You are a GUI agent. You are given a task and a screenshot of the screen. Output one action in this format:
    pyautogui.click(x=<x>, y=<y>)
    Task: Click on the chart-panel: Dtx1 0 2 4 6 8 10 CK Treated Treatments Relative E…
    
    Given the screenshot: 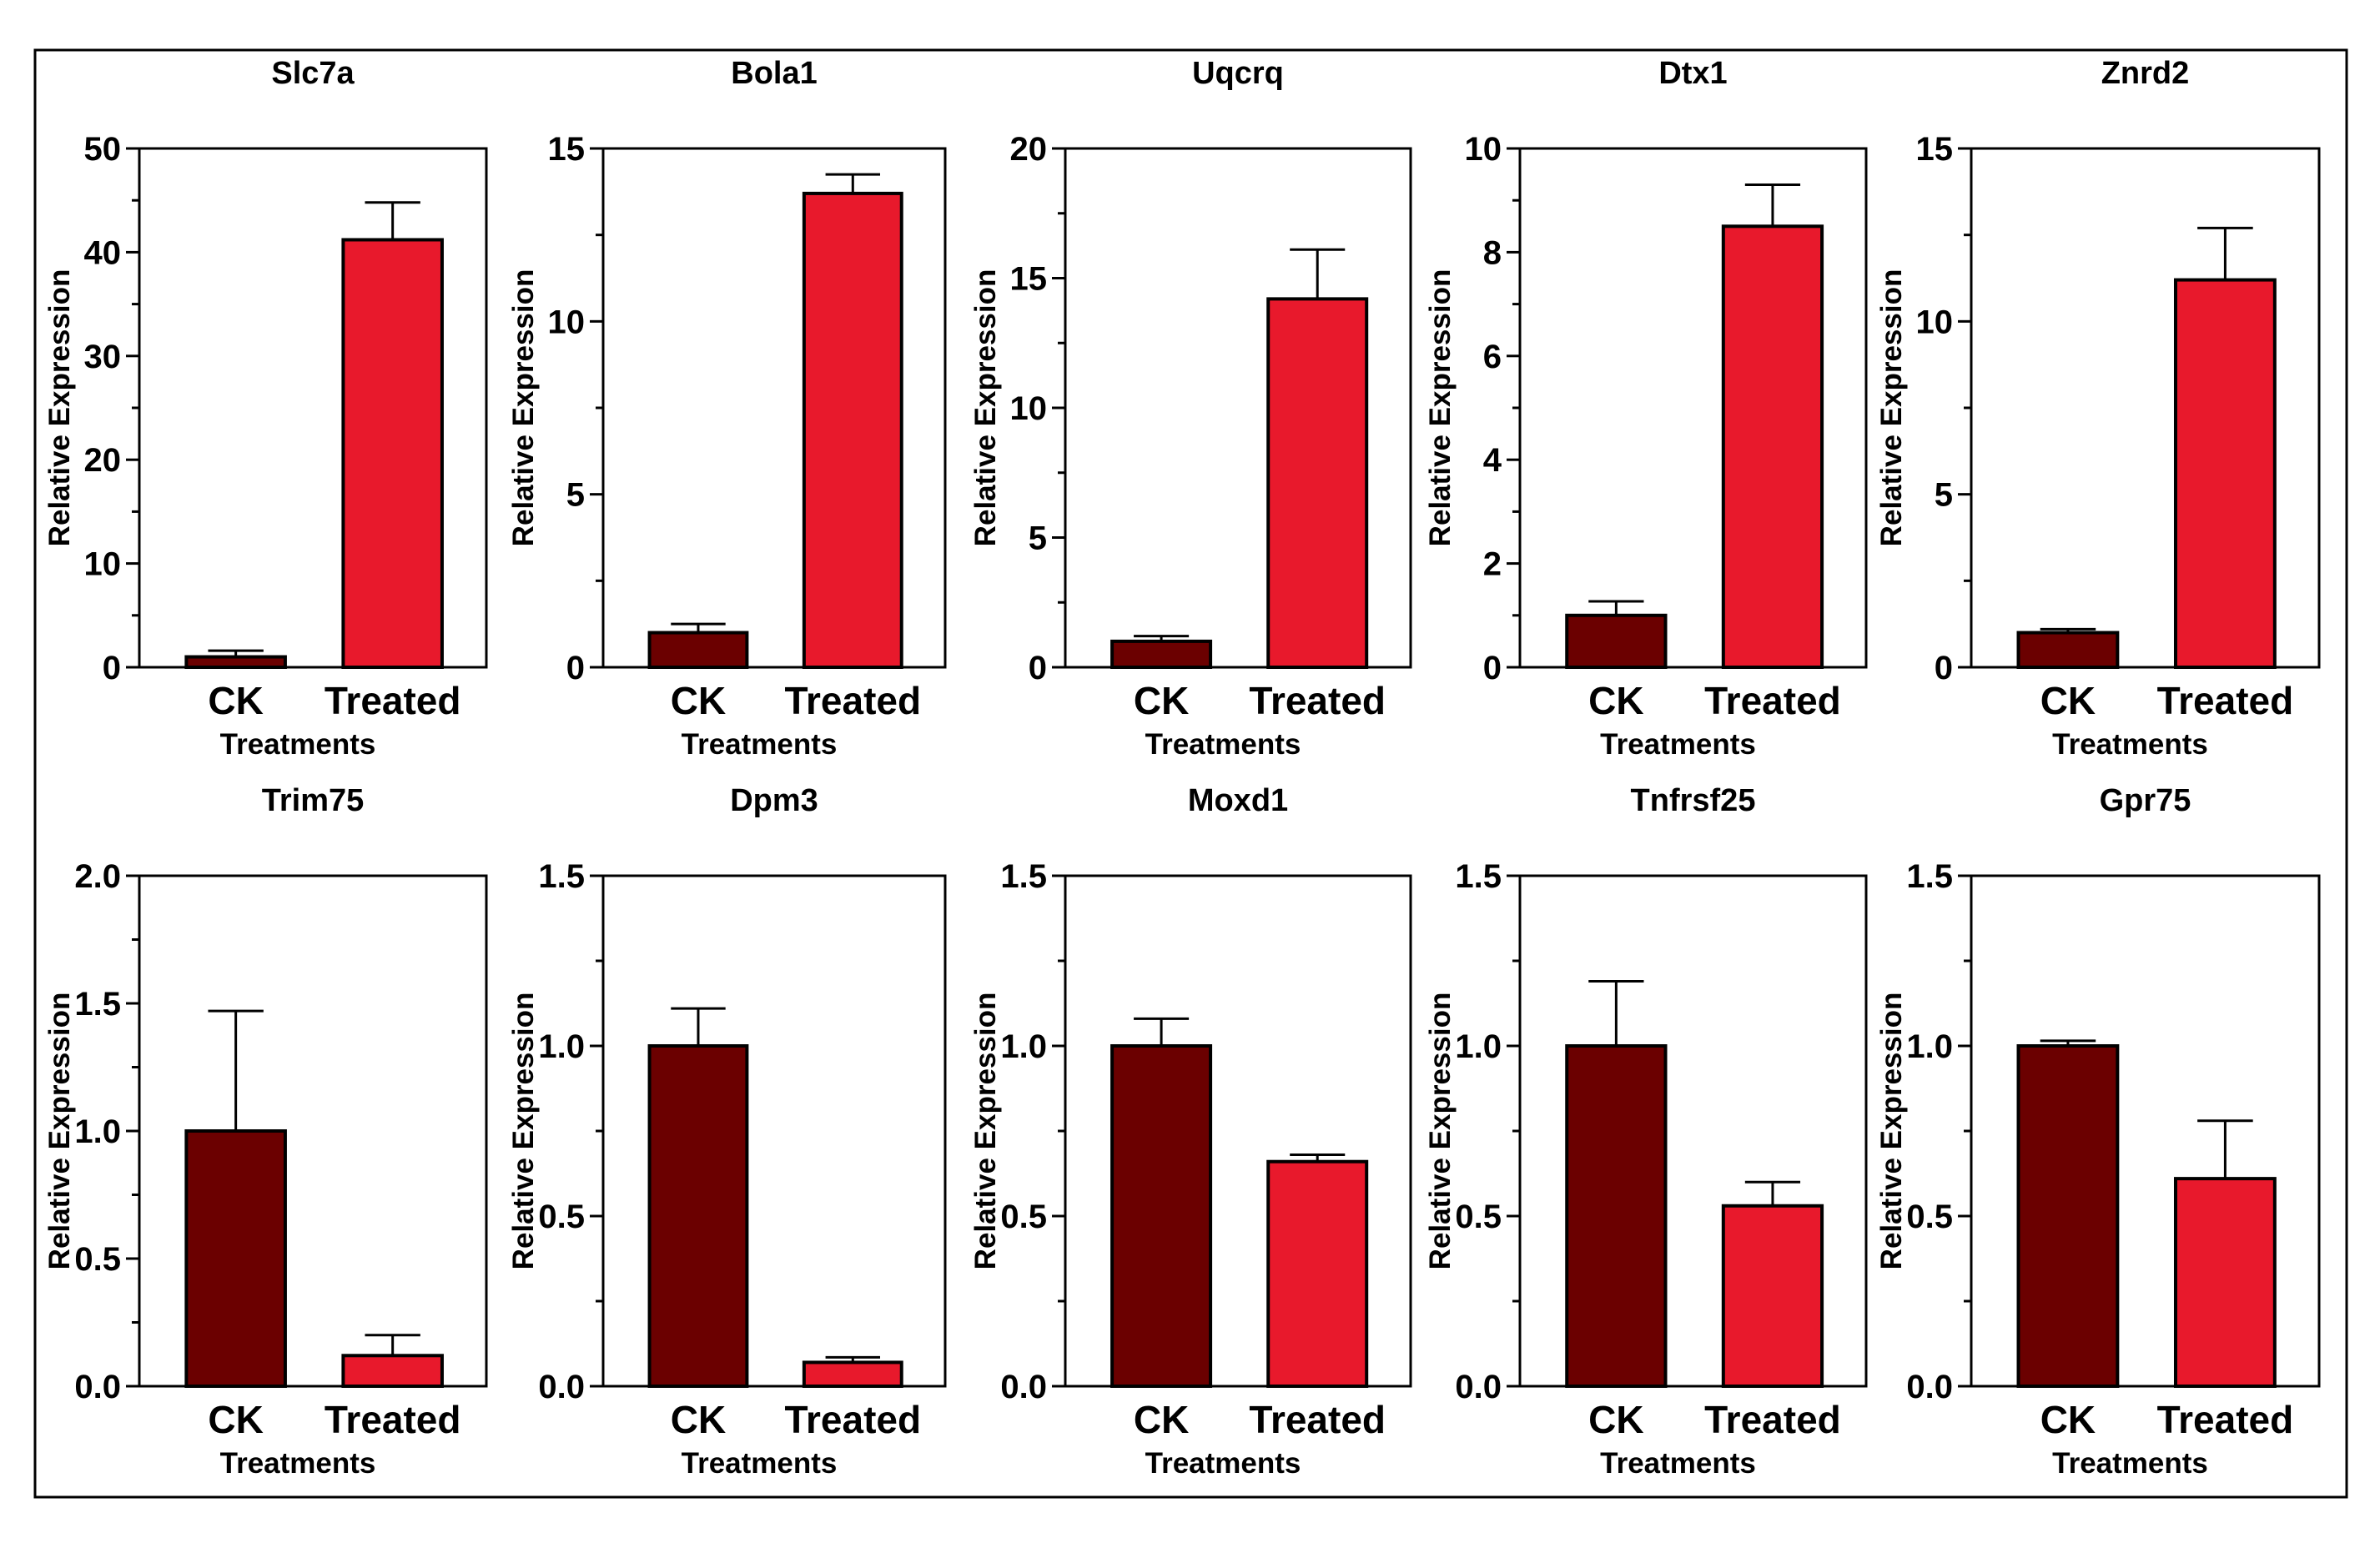 What is the action you would take?
    pyautogui.click(x=1646, y=408)
    